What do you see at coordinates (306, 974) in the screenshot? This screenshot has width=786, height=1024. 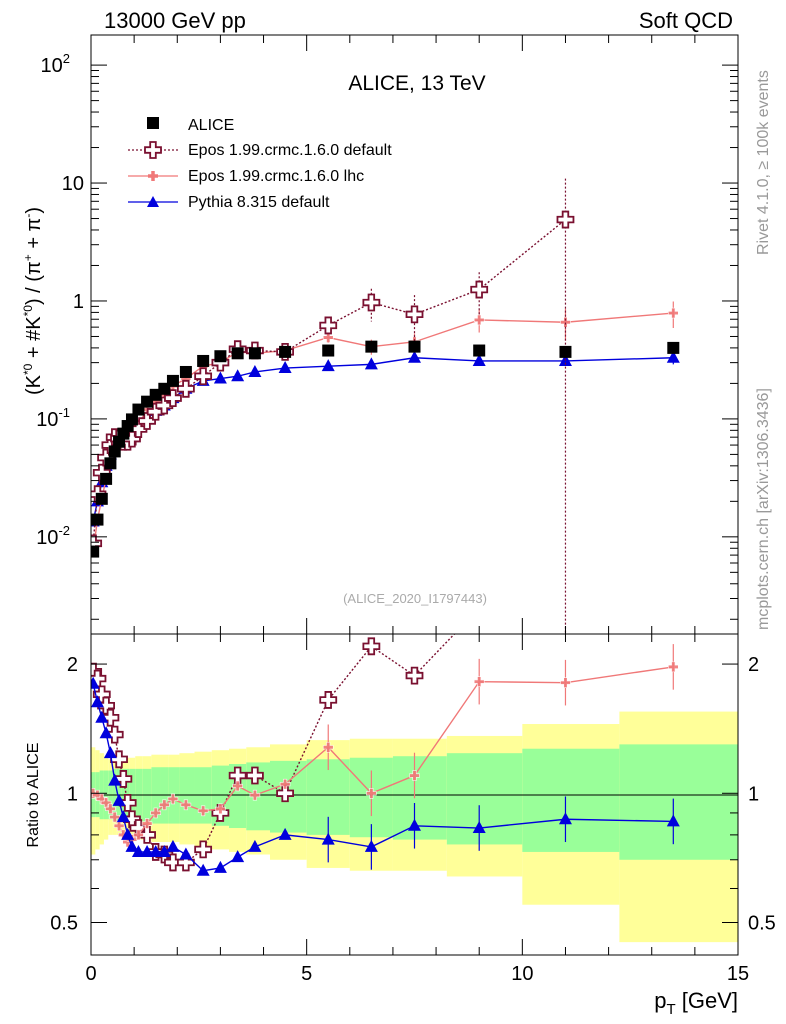 I see `x-tick-label: 5` at bounding box center [306, 974].